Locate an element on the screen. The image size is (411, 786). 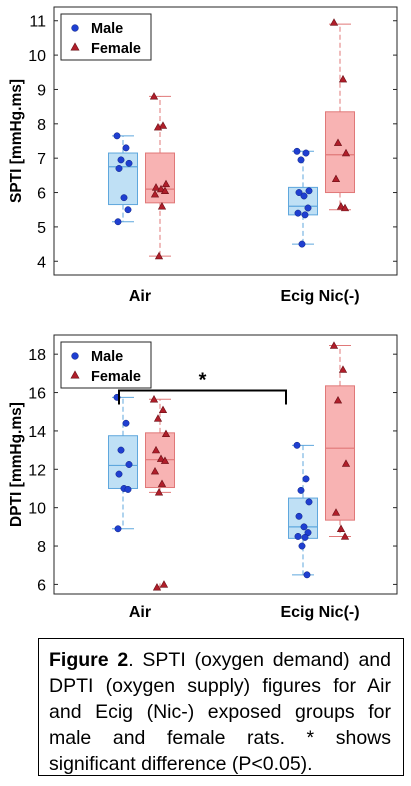
significance-bracket is located at coordinates (202, 397).